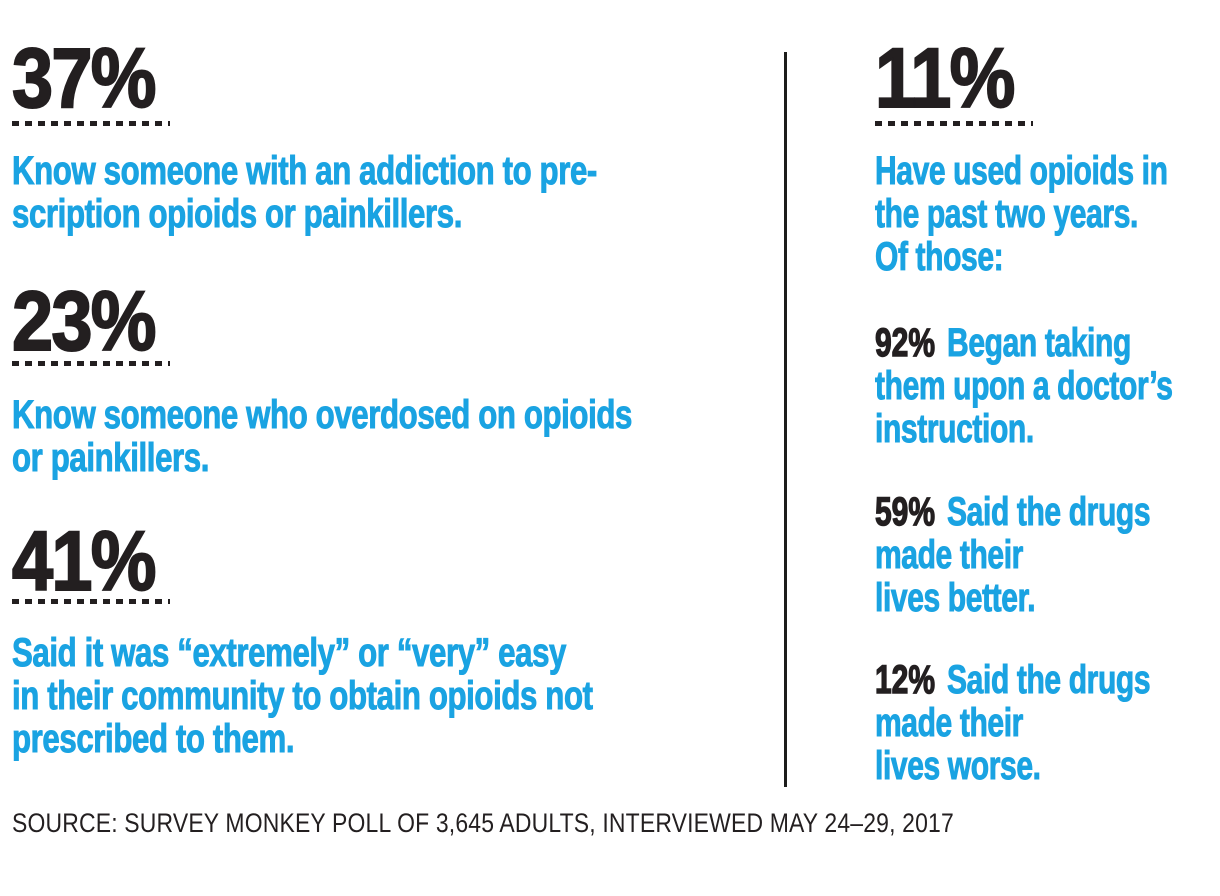 The height and width of the screenshot is (896, 1220). I want to click on breakdown-12-text: Said the drugs made their lives worse., so click(1013, 723).